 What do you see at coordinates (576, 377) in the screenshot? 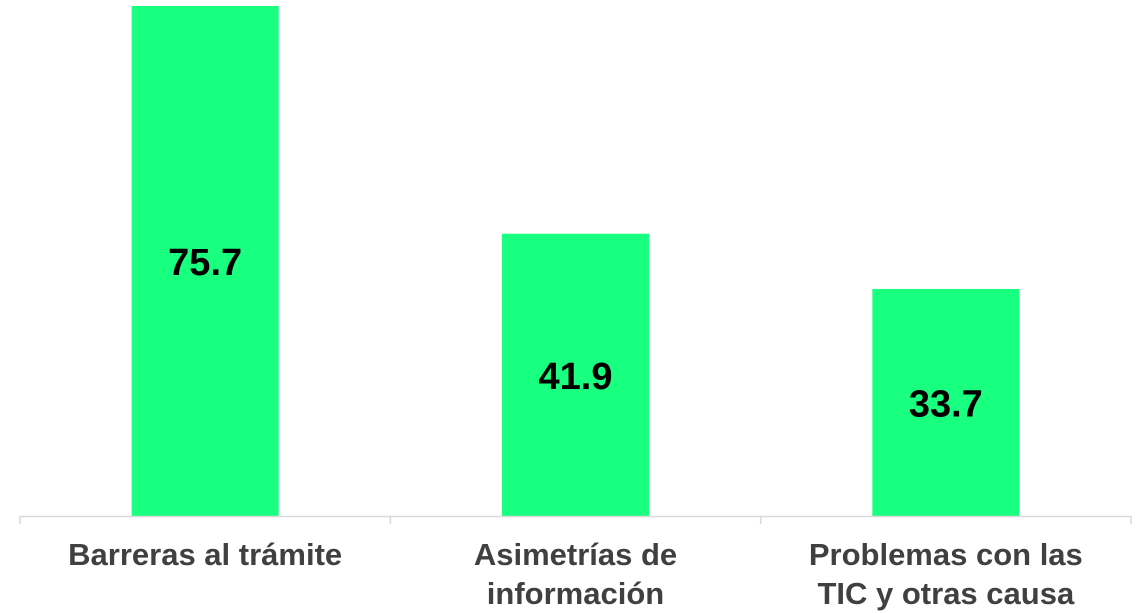
I see `data-label: 41.9` at bounding box center [576, 377].